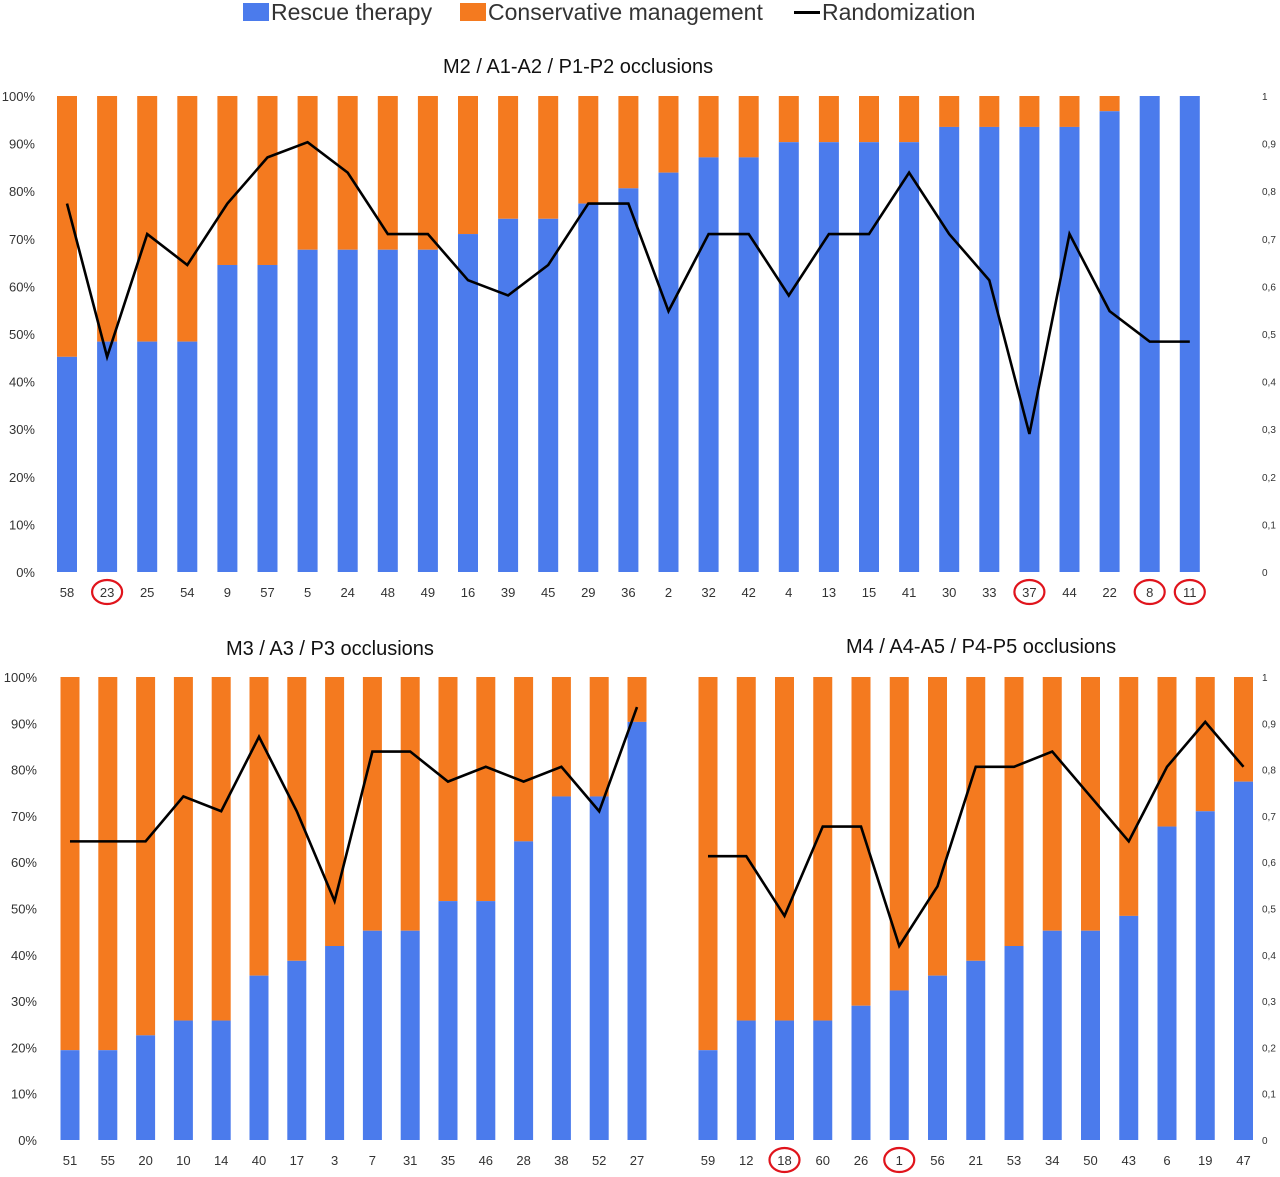 The height and width of the screenshot is (1177, 1280). What do you see at coordinates (823, 1160) in the screenshot?
I see `category-label: 60` at bounding box center [823, 1160].